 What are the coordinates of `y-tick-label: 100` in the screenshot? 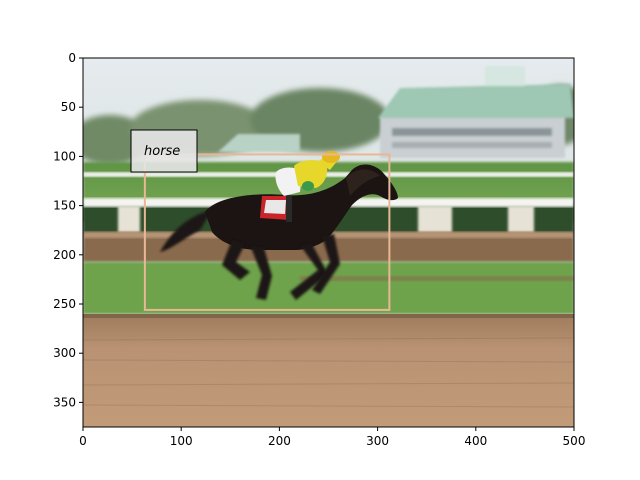 It's located at (64, 156).